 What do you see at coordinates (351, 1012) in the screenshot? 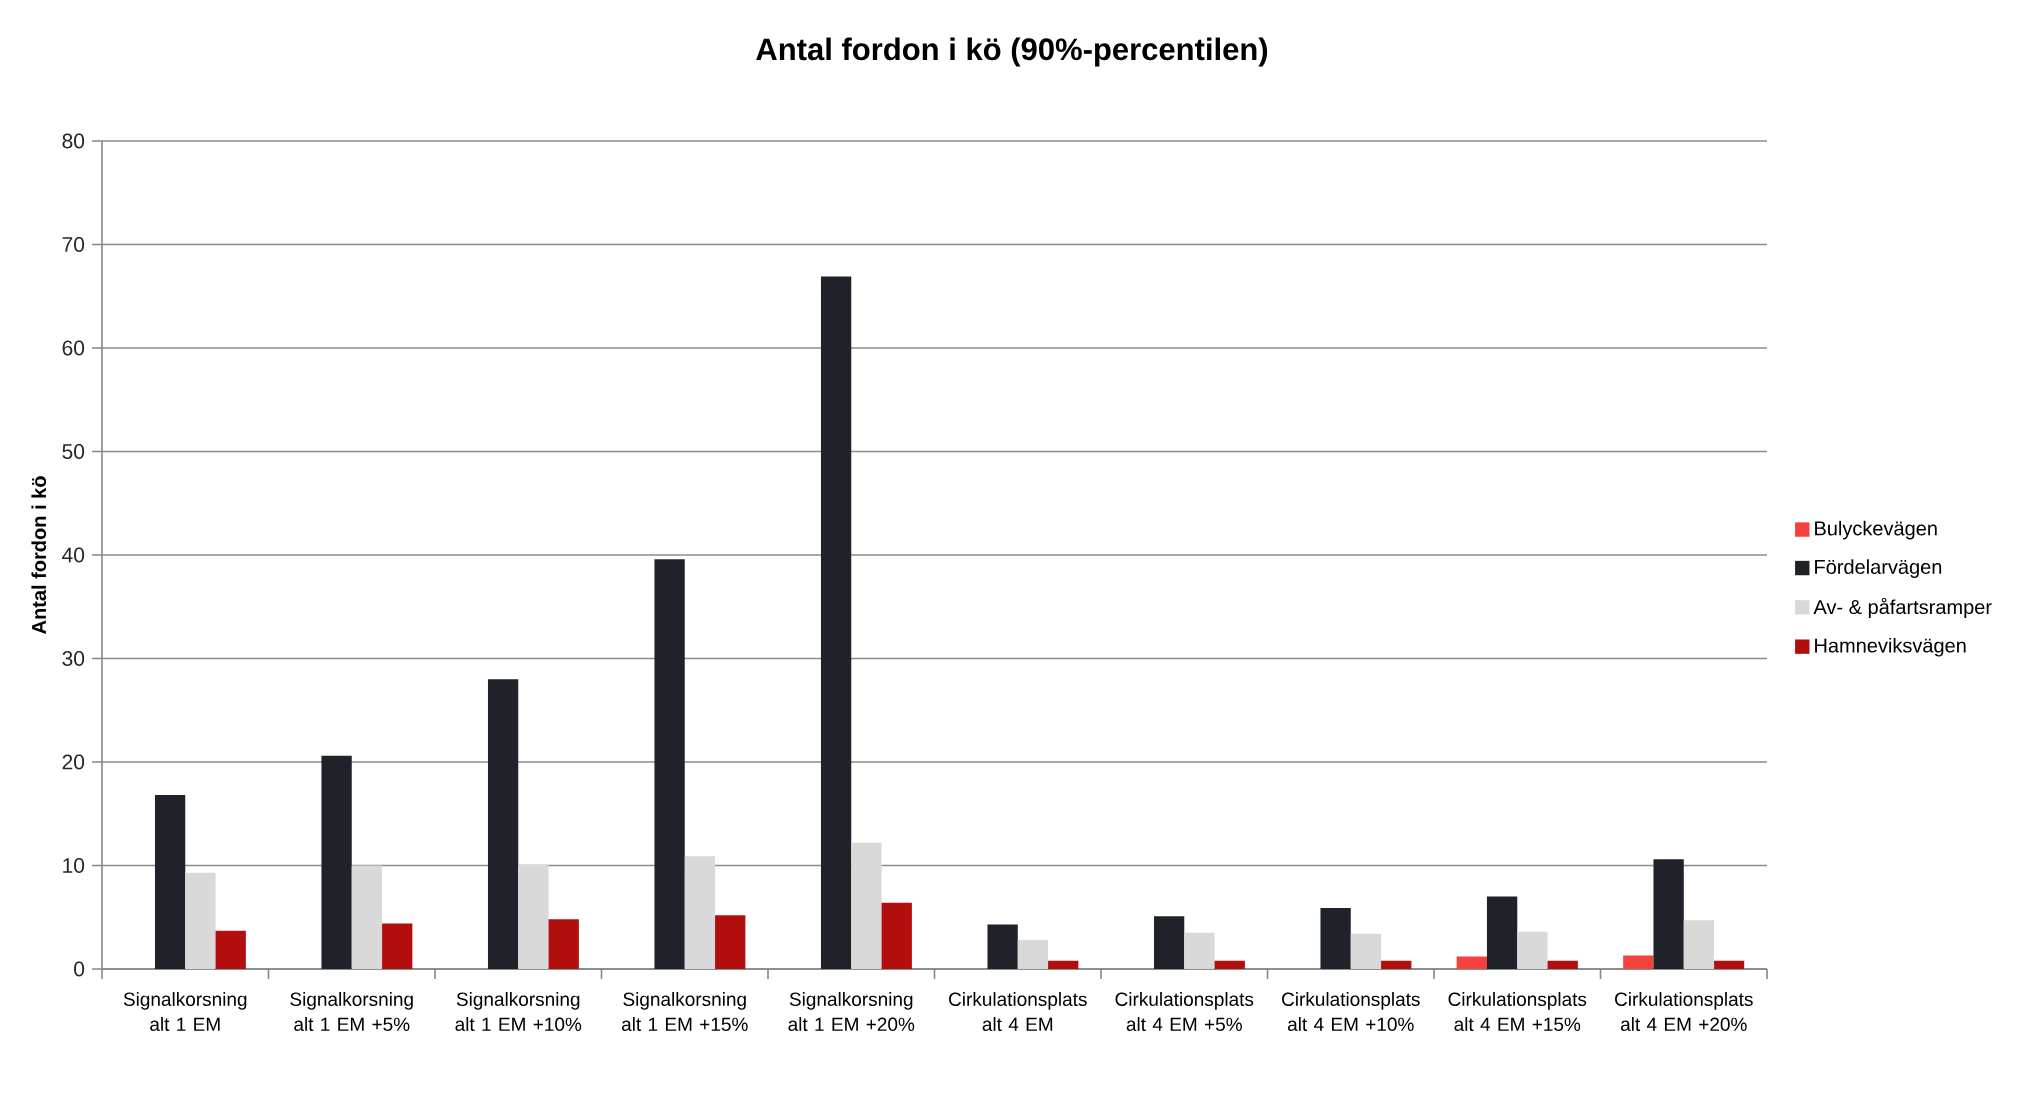
I see `x-tick-label: Signalkorsning alt 1 EM +5%` at bounding box center [351, 1012].